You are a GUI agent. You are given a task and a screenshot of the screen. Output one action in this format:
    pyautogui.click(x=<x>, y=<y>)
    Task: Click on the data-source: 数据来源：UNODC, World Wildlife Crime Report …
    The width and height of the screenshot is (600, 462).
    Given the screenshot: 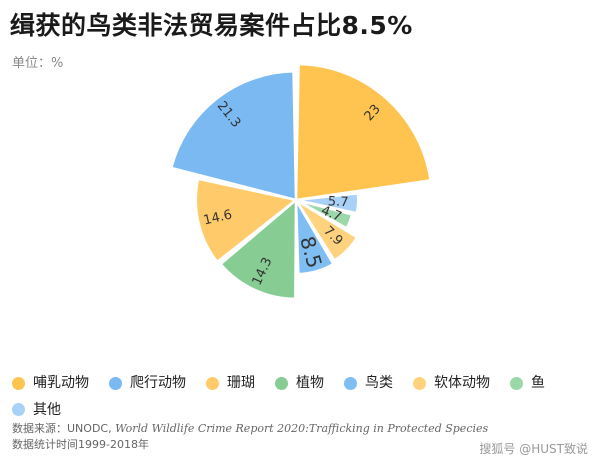 What is the action you would take?
    pyautogui.click(x=250, y=428)
    